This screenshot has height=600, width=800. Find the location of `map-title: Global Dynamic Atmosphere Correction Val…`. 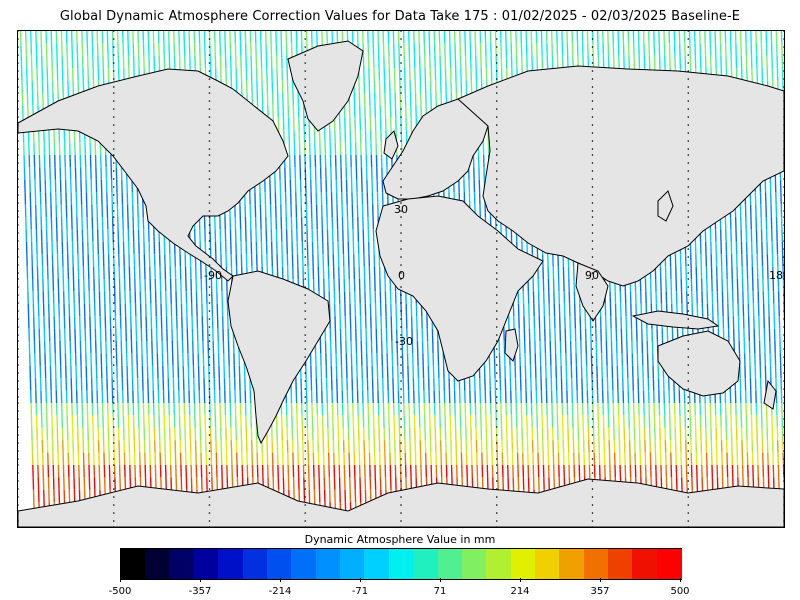

map-title: Global Dynamic Atmosphere Correction Val… is located at coordinates (400, 16).